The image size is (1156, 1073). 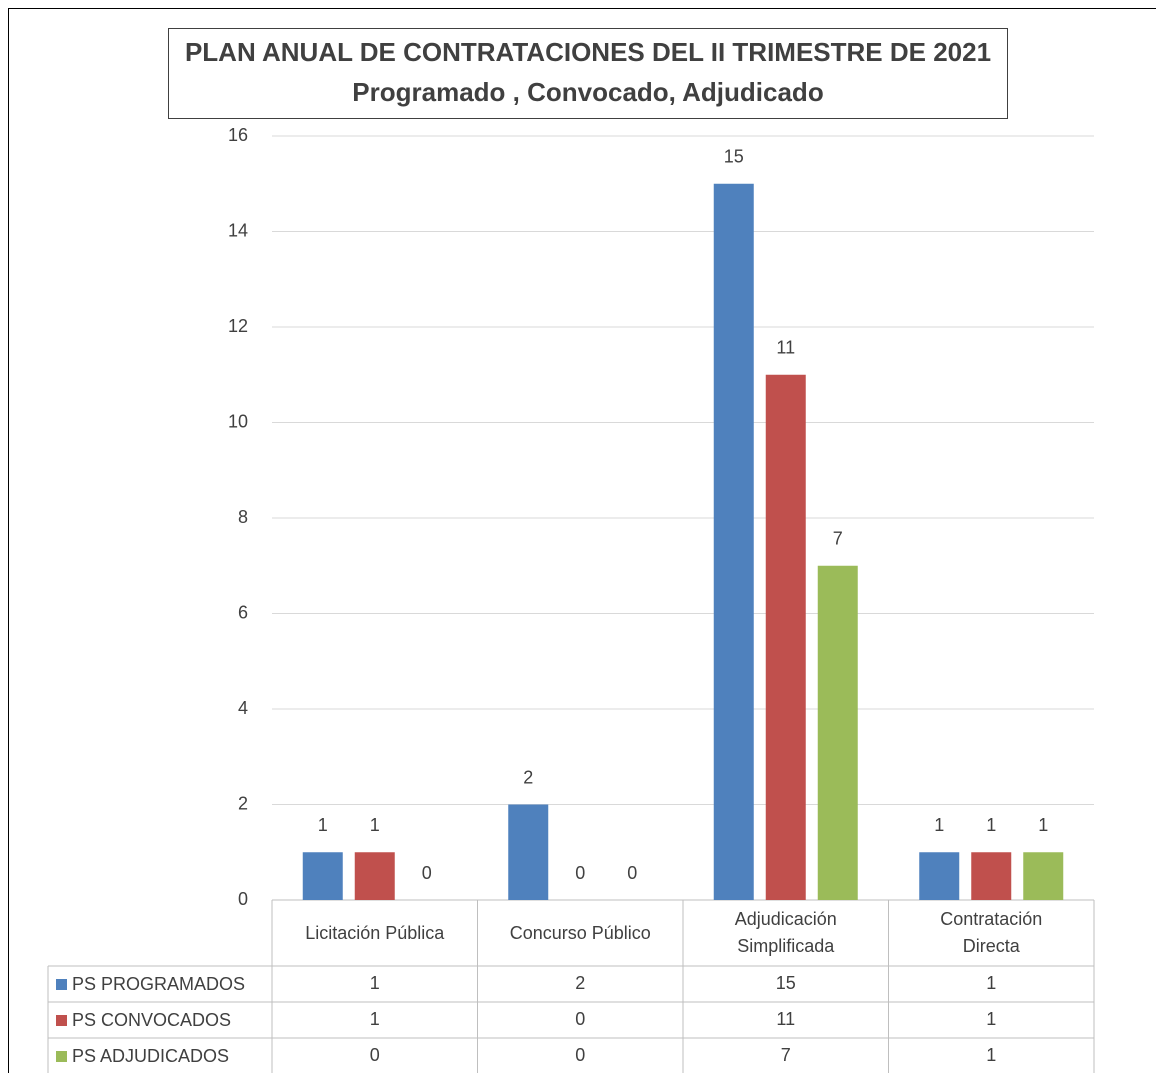 I want to click on x-tick-label: Concurso Público, so click(x=581, y=933).